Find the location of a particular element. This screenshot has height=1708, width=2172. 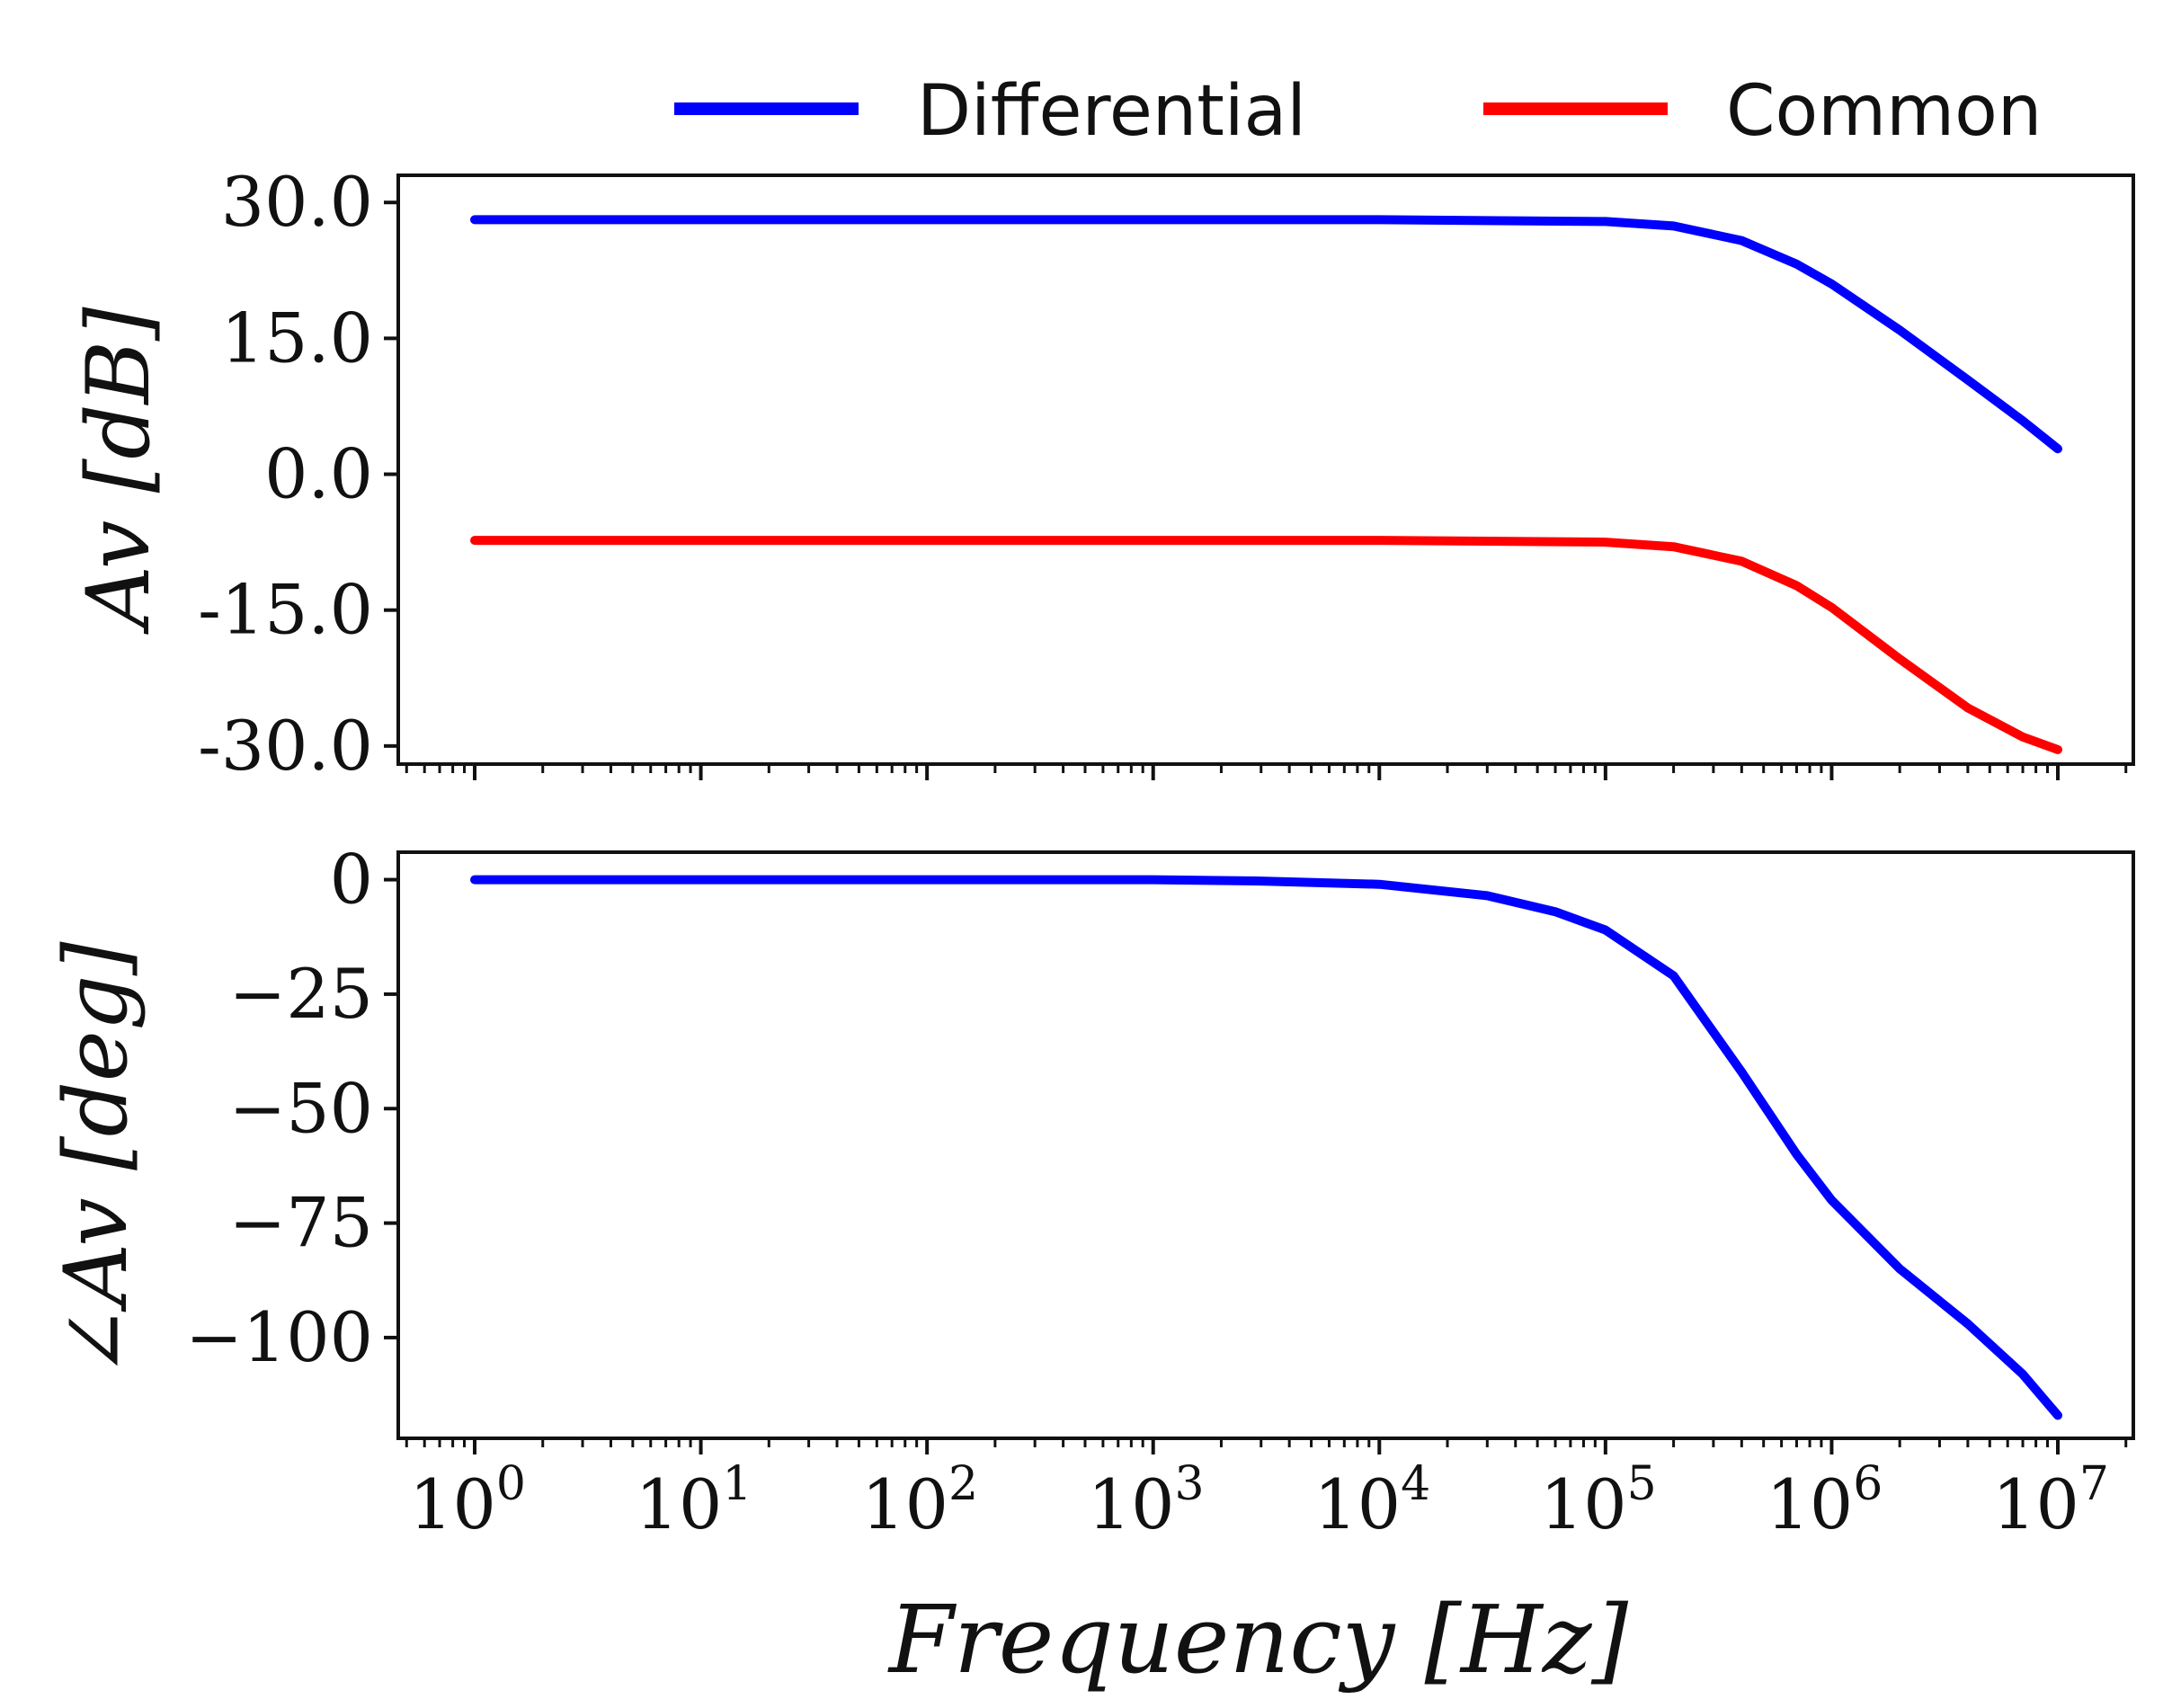

y-tick-label: −75 is located at coordinates (301, 1223).